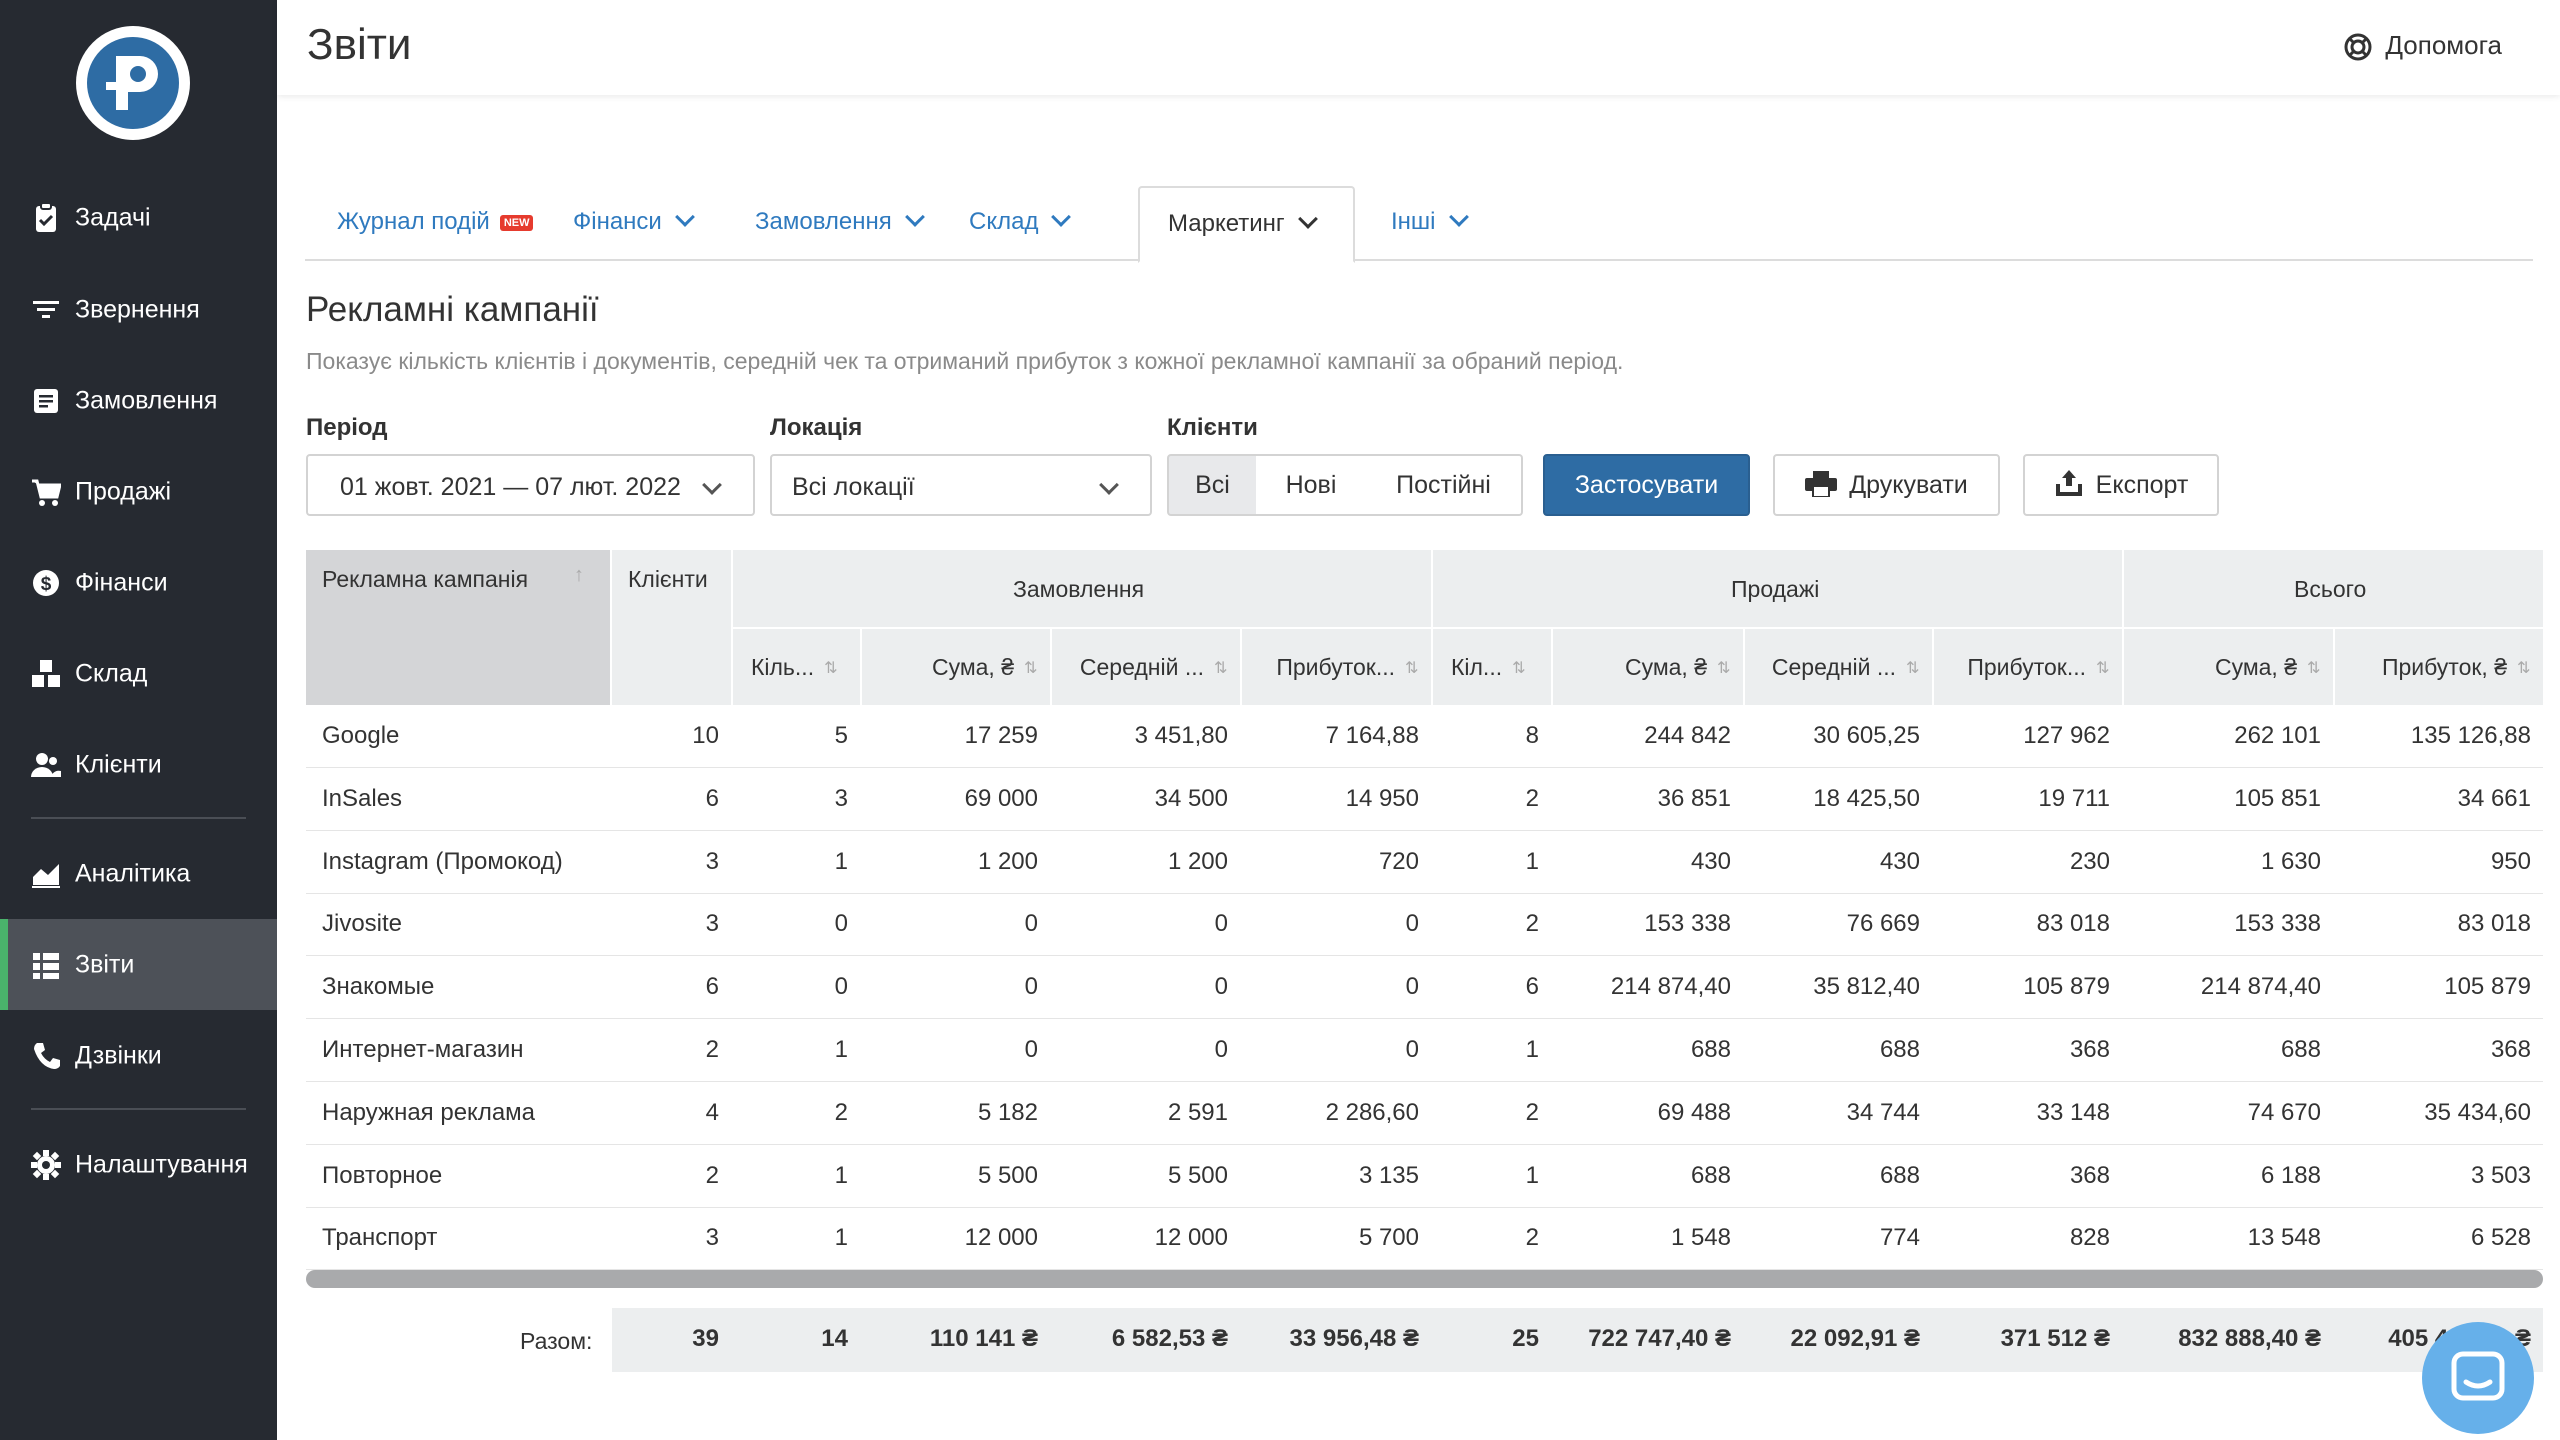 The width and height of the screenshot is (2560, 1440). I want to click on tab-marketing: Маркетинг, so click(1246, 224).